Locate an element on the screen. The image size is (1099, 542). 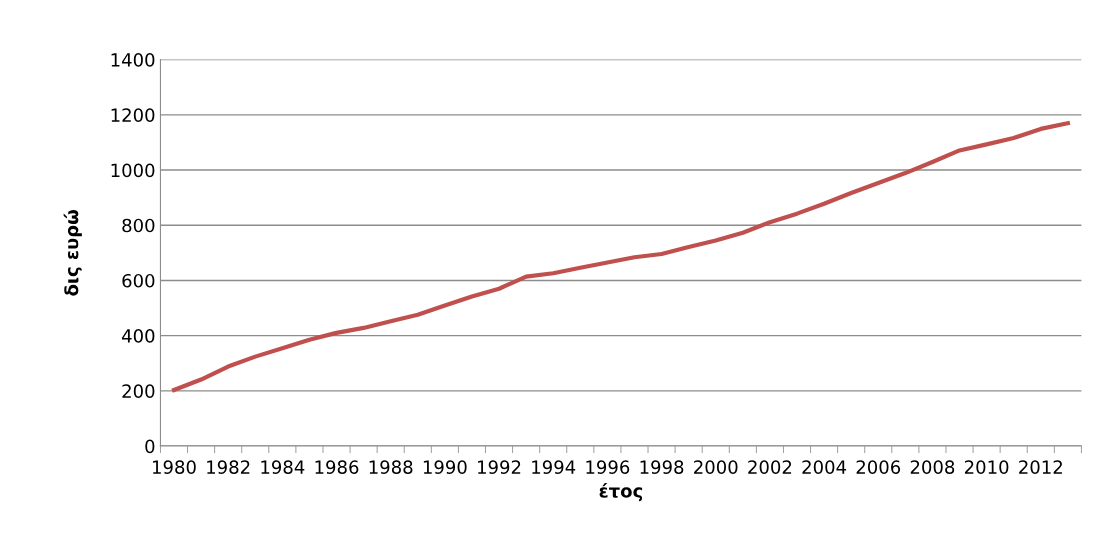
x-tick-label: 2004 is located at coordinates (824, 467).